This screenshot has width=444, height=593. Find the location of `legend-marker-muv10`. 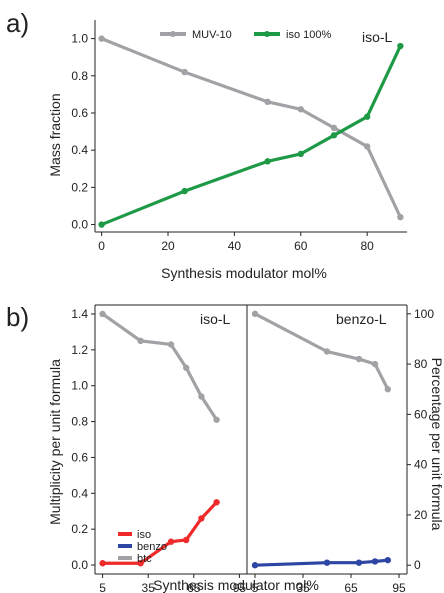

legend-marker-muv10 is located at coordinates (173, 34).